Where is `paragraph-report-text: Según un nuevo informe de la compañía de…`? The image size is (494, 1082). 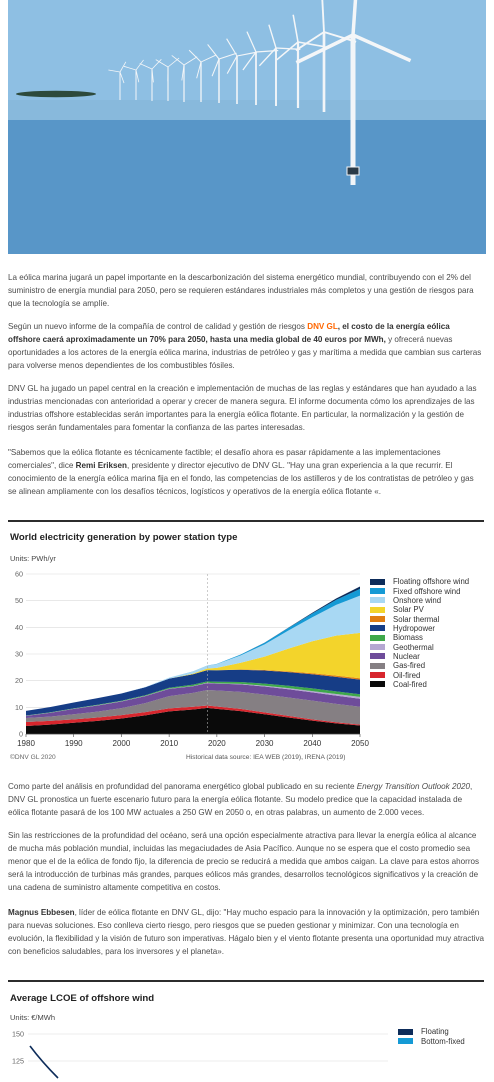 paragraph-report-text: Según un nuevo informe de la compañía de… is located at coordinates (157, 326).